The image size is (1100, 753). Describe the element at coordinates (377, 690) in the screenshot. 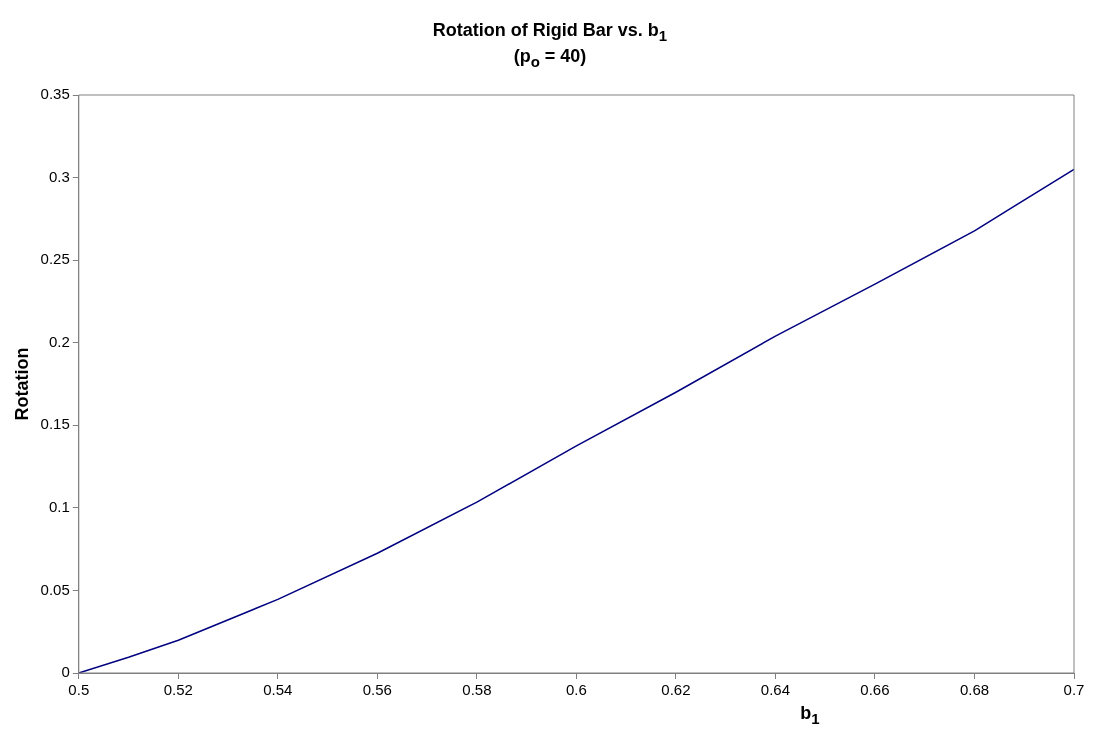

I see `x-tick-label: 0.56` at that location.